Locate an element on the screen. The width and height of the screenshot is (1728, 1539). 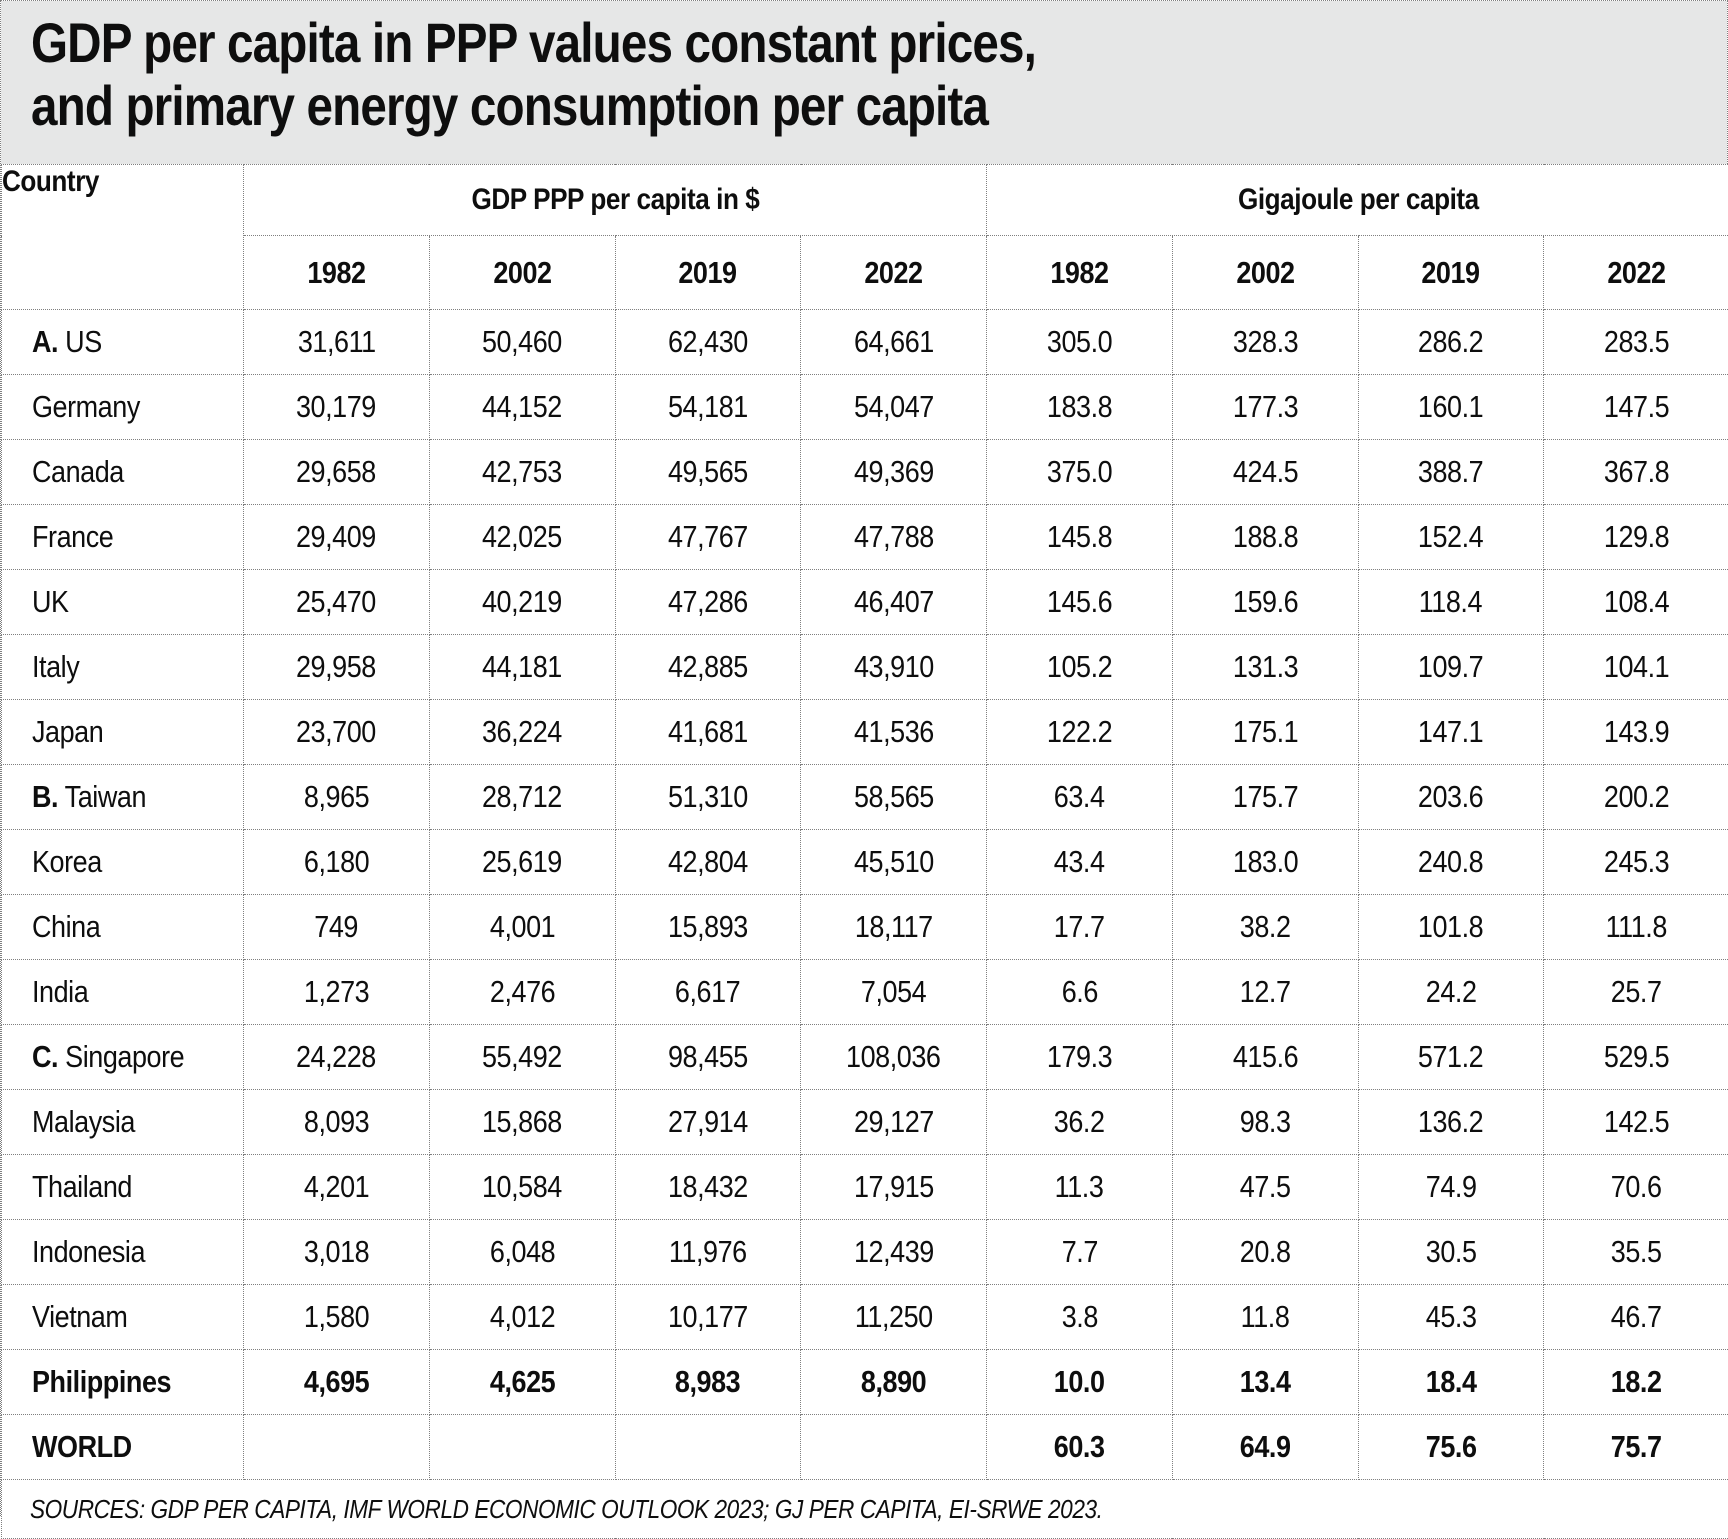
gigajoule-value-cell: 20.8 is located at coordinates (1265, 1252).